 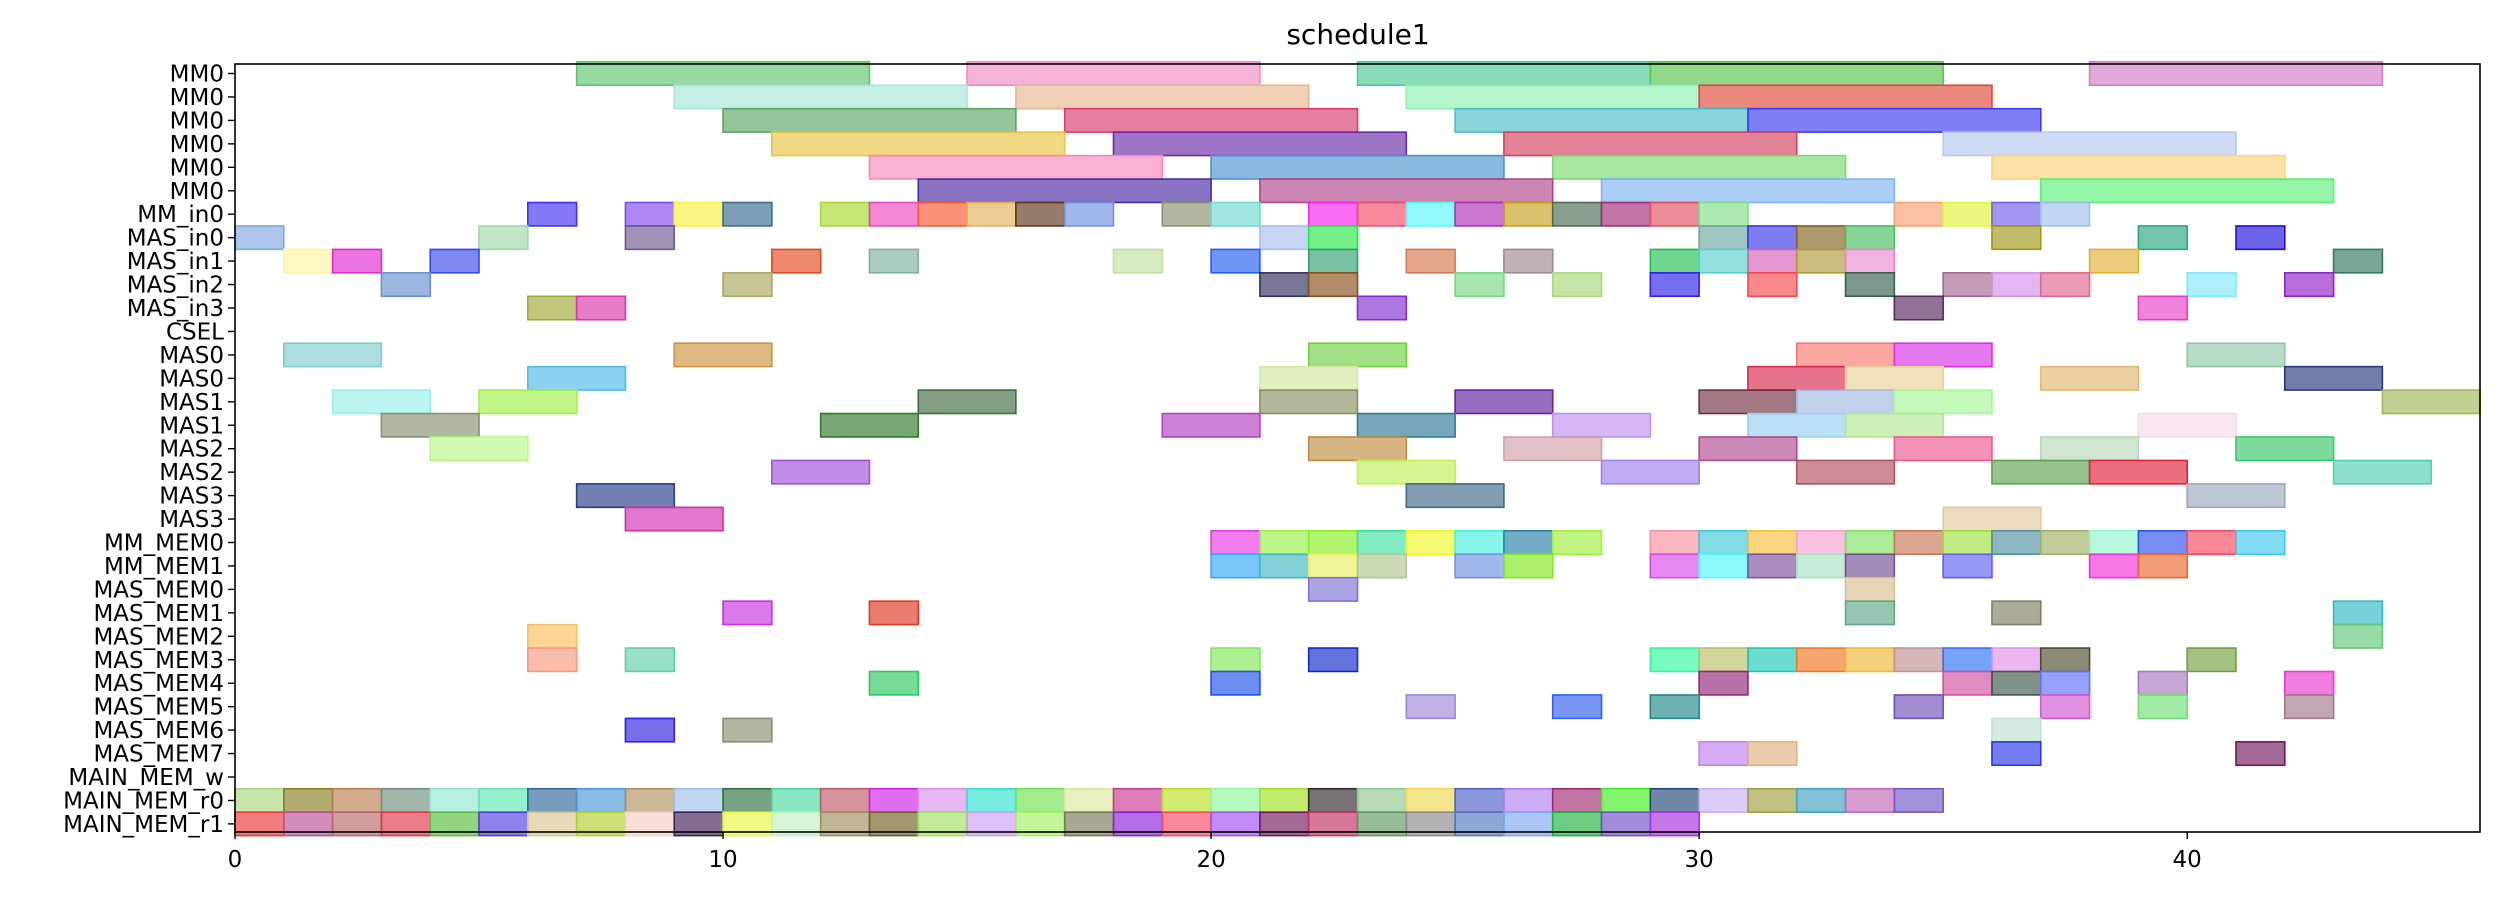 I want to click on y-tick-label: MAS_in0, so click(x=175, y=239).